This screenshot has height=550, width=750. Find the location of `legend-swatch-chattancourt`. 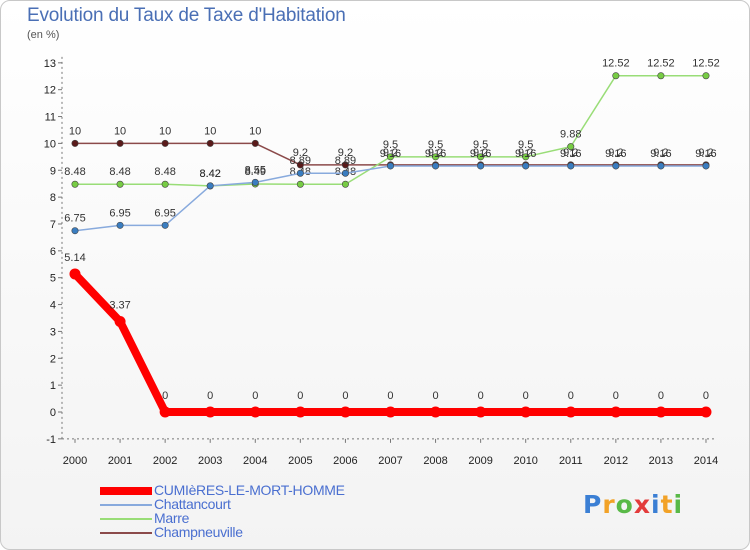

legend-swatch-chattancourt is located at coordinates (126, 505).